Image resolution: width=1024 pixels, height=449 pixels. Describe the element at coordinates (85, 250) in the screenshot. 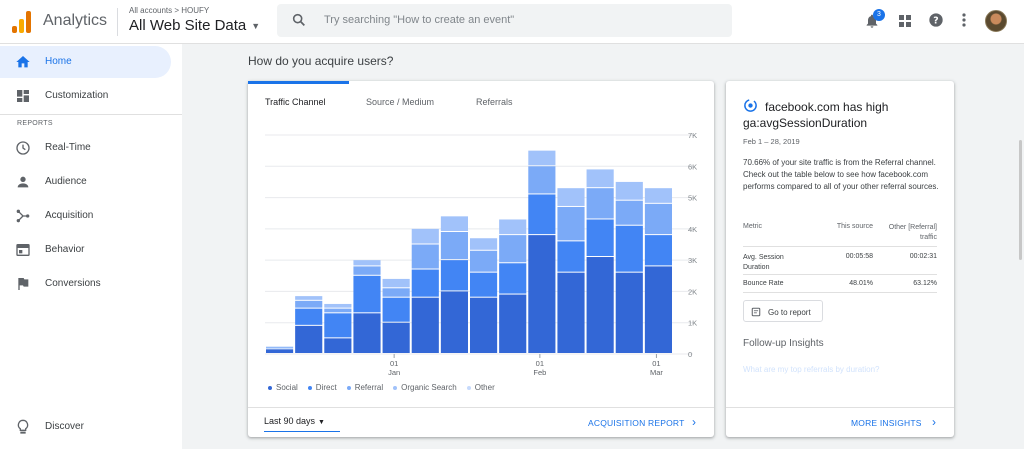

I see `sidebar-item-behavior: Behavior` at that location.